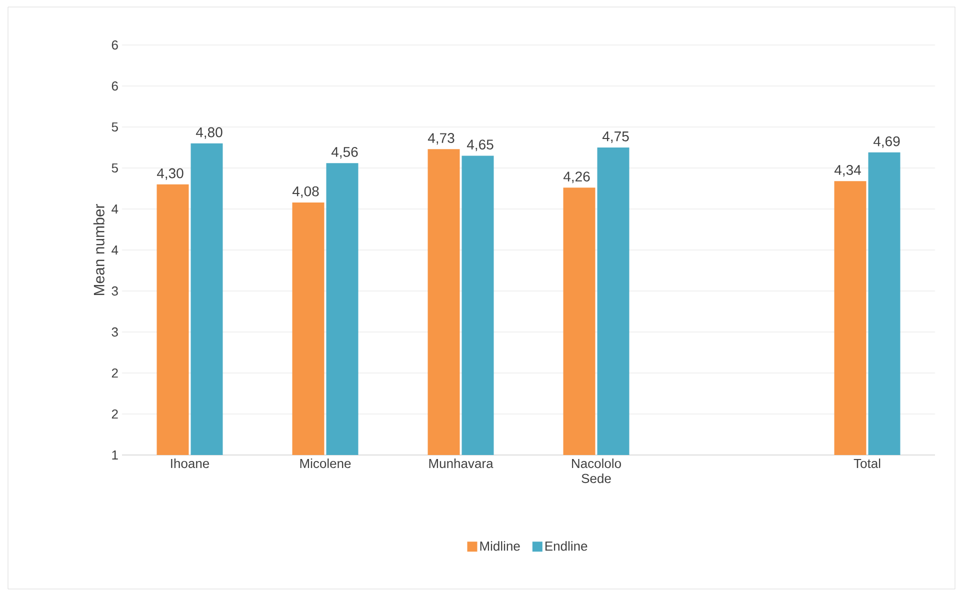 The height and width of the screenshot is (597, 963). I want to click on data-label: 4,34, so click(847, 171).